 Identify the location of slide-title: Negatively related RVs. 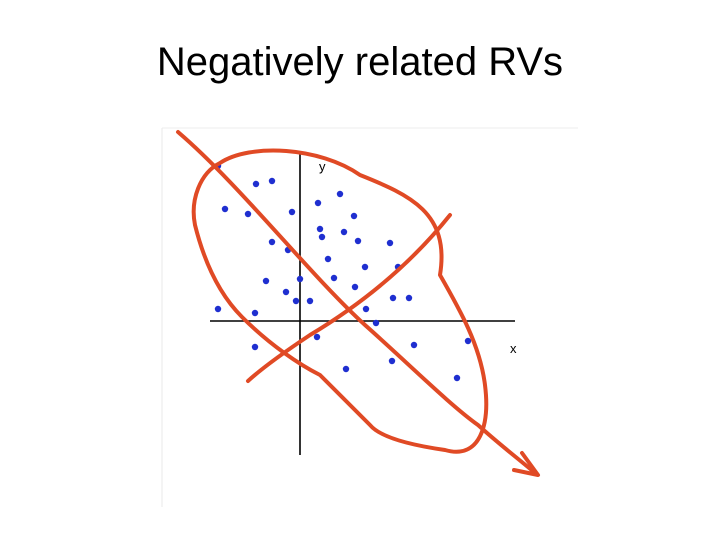
(360, 62).